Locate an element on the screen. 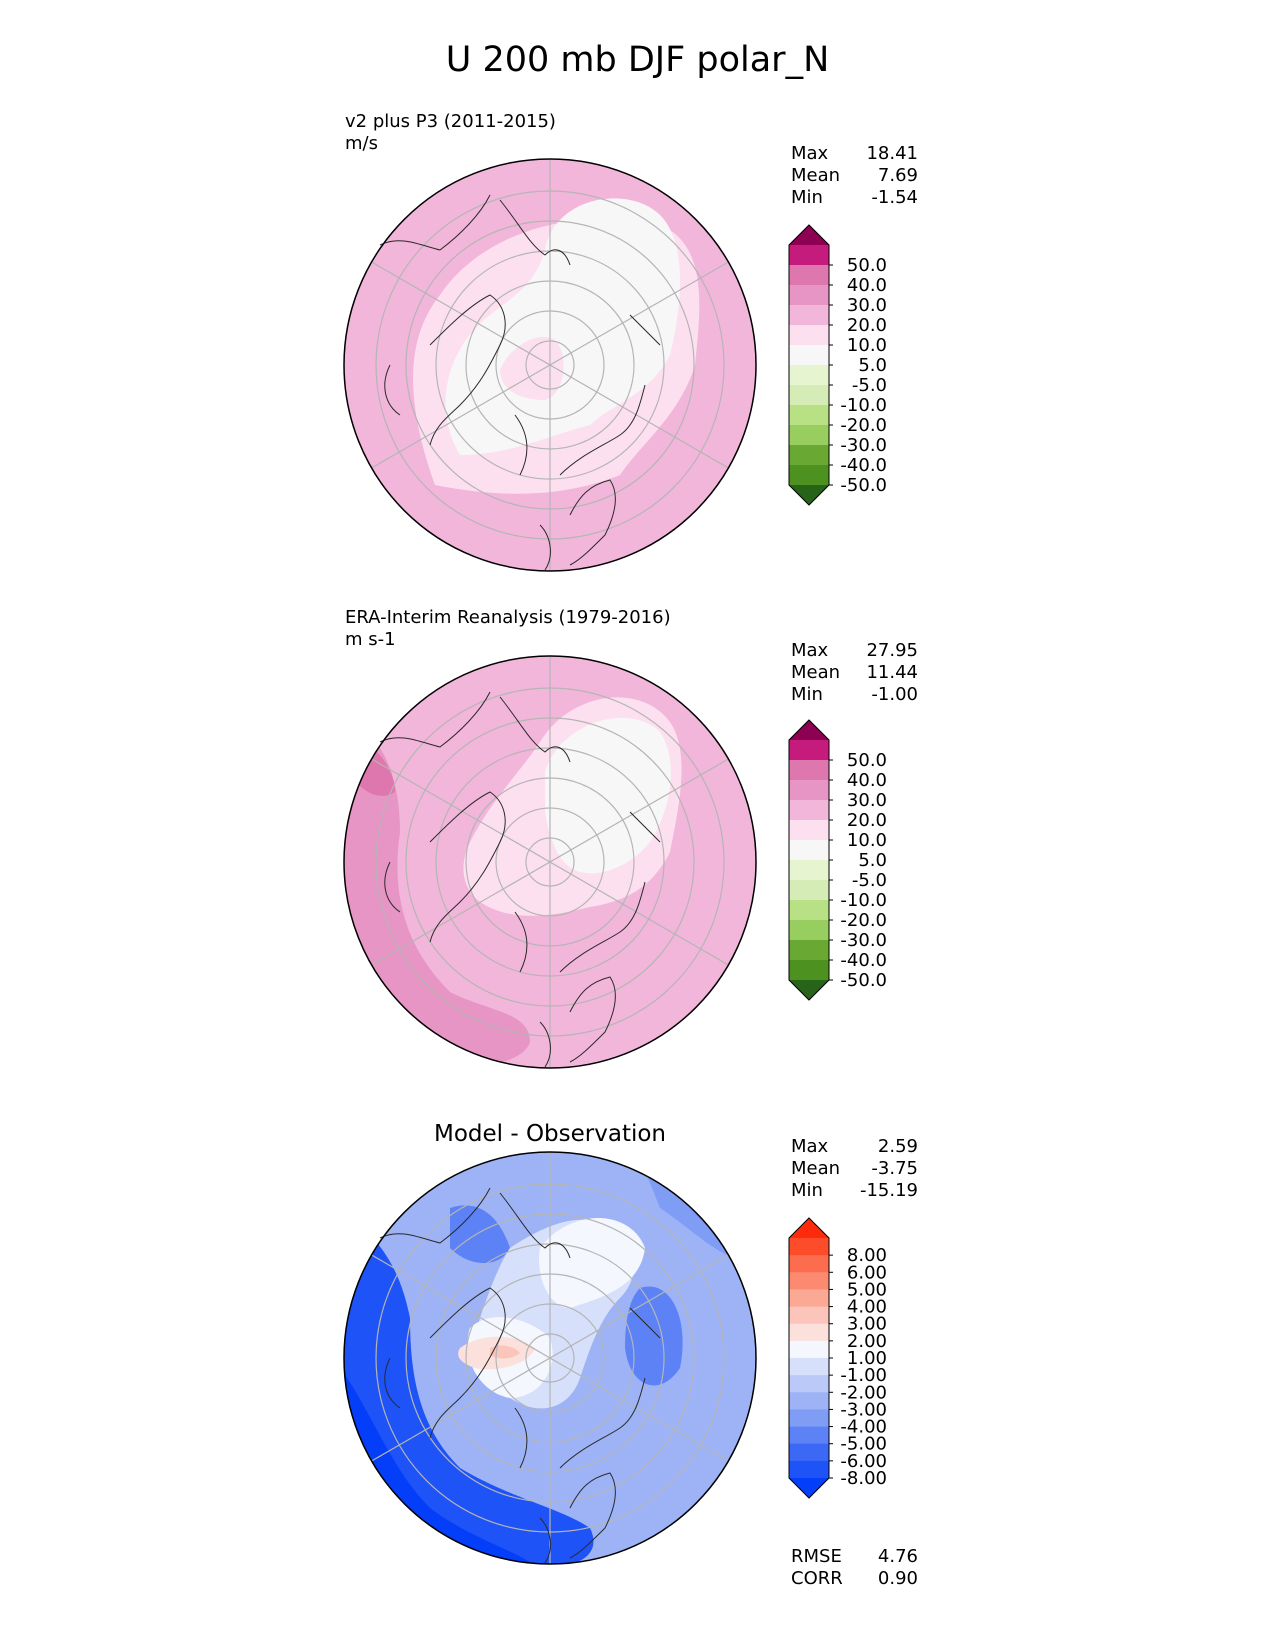 This screenshot has height=1650, width=1275. colorbar-tick-label: 5.0 is located at coordinates (872, 860).